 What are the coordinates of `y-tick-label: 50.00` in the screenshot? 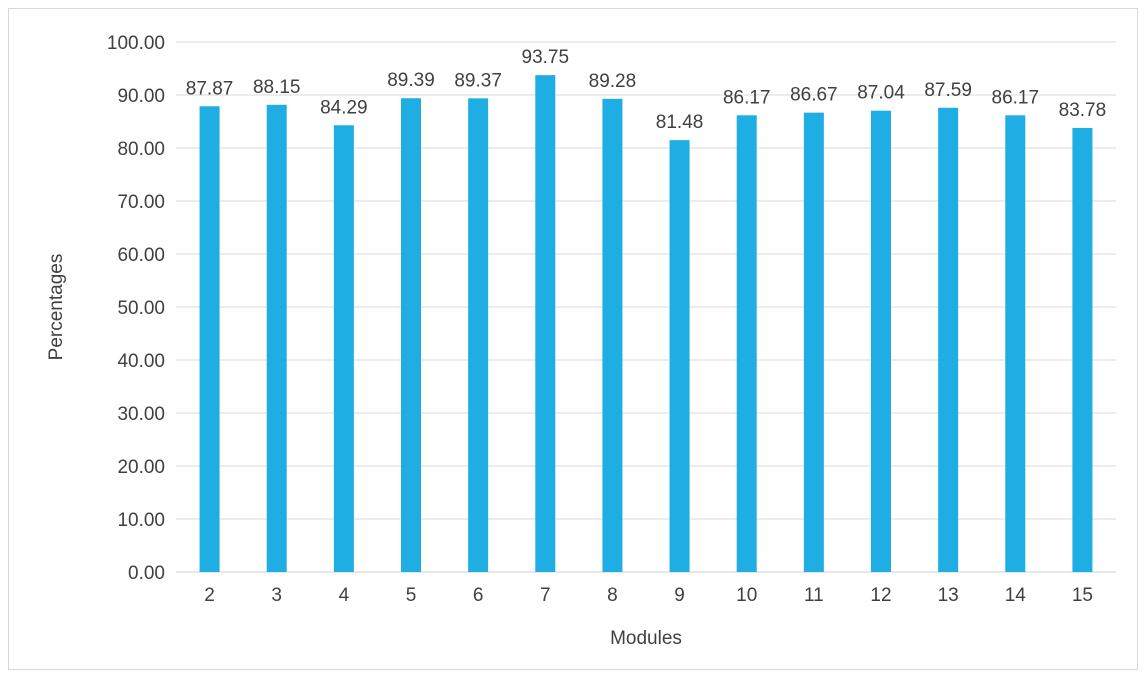 It's located at (141, 308).